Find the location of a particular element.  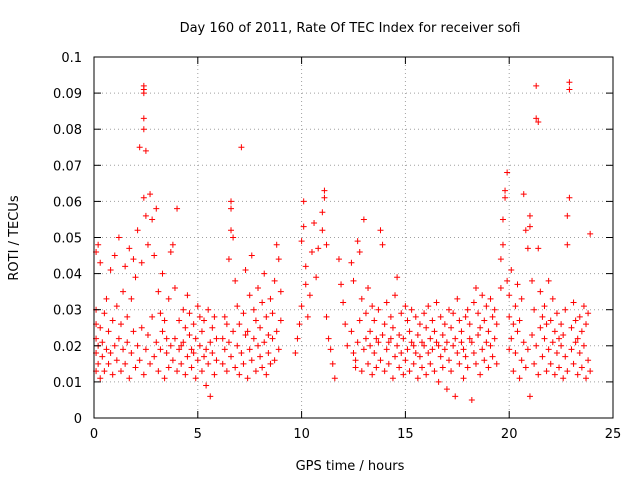

x-tick-label: 20 is located at coordinates (509, 434).